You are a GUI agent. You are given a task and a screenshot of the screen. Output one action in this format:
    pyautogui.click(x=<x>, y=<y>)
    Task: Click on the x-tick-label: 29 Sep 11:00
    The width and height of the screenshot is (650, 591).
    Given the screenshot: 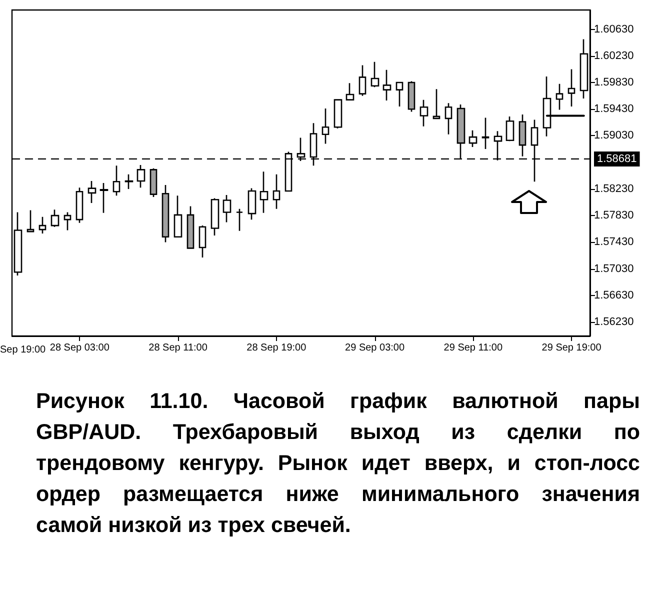 What is the action you would take?
    pyautogui.click(x=473, y=348)
    